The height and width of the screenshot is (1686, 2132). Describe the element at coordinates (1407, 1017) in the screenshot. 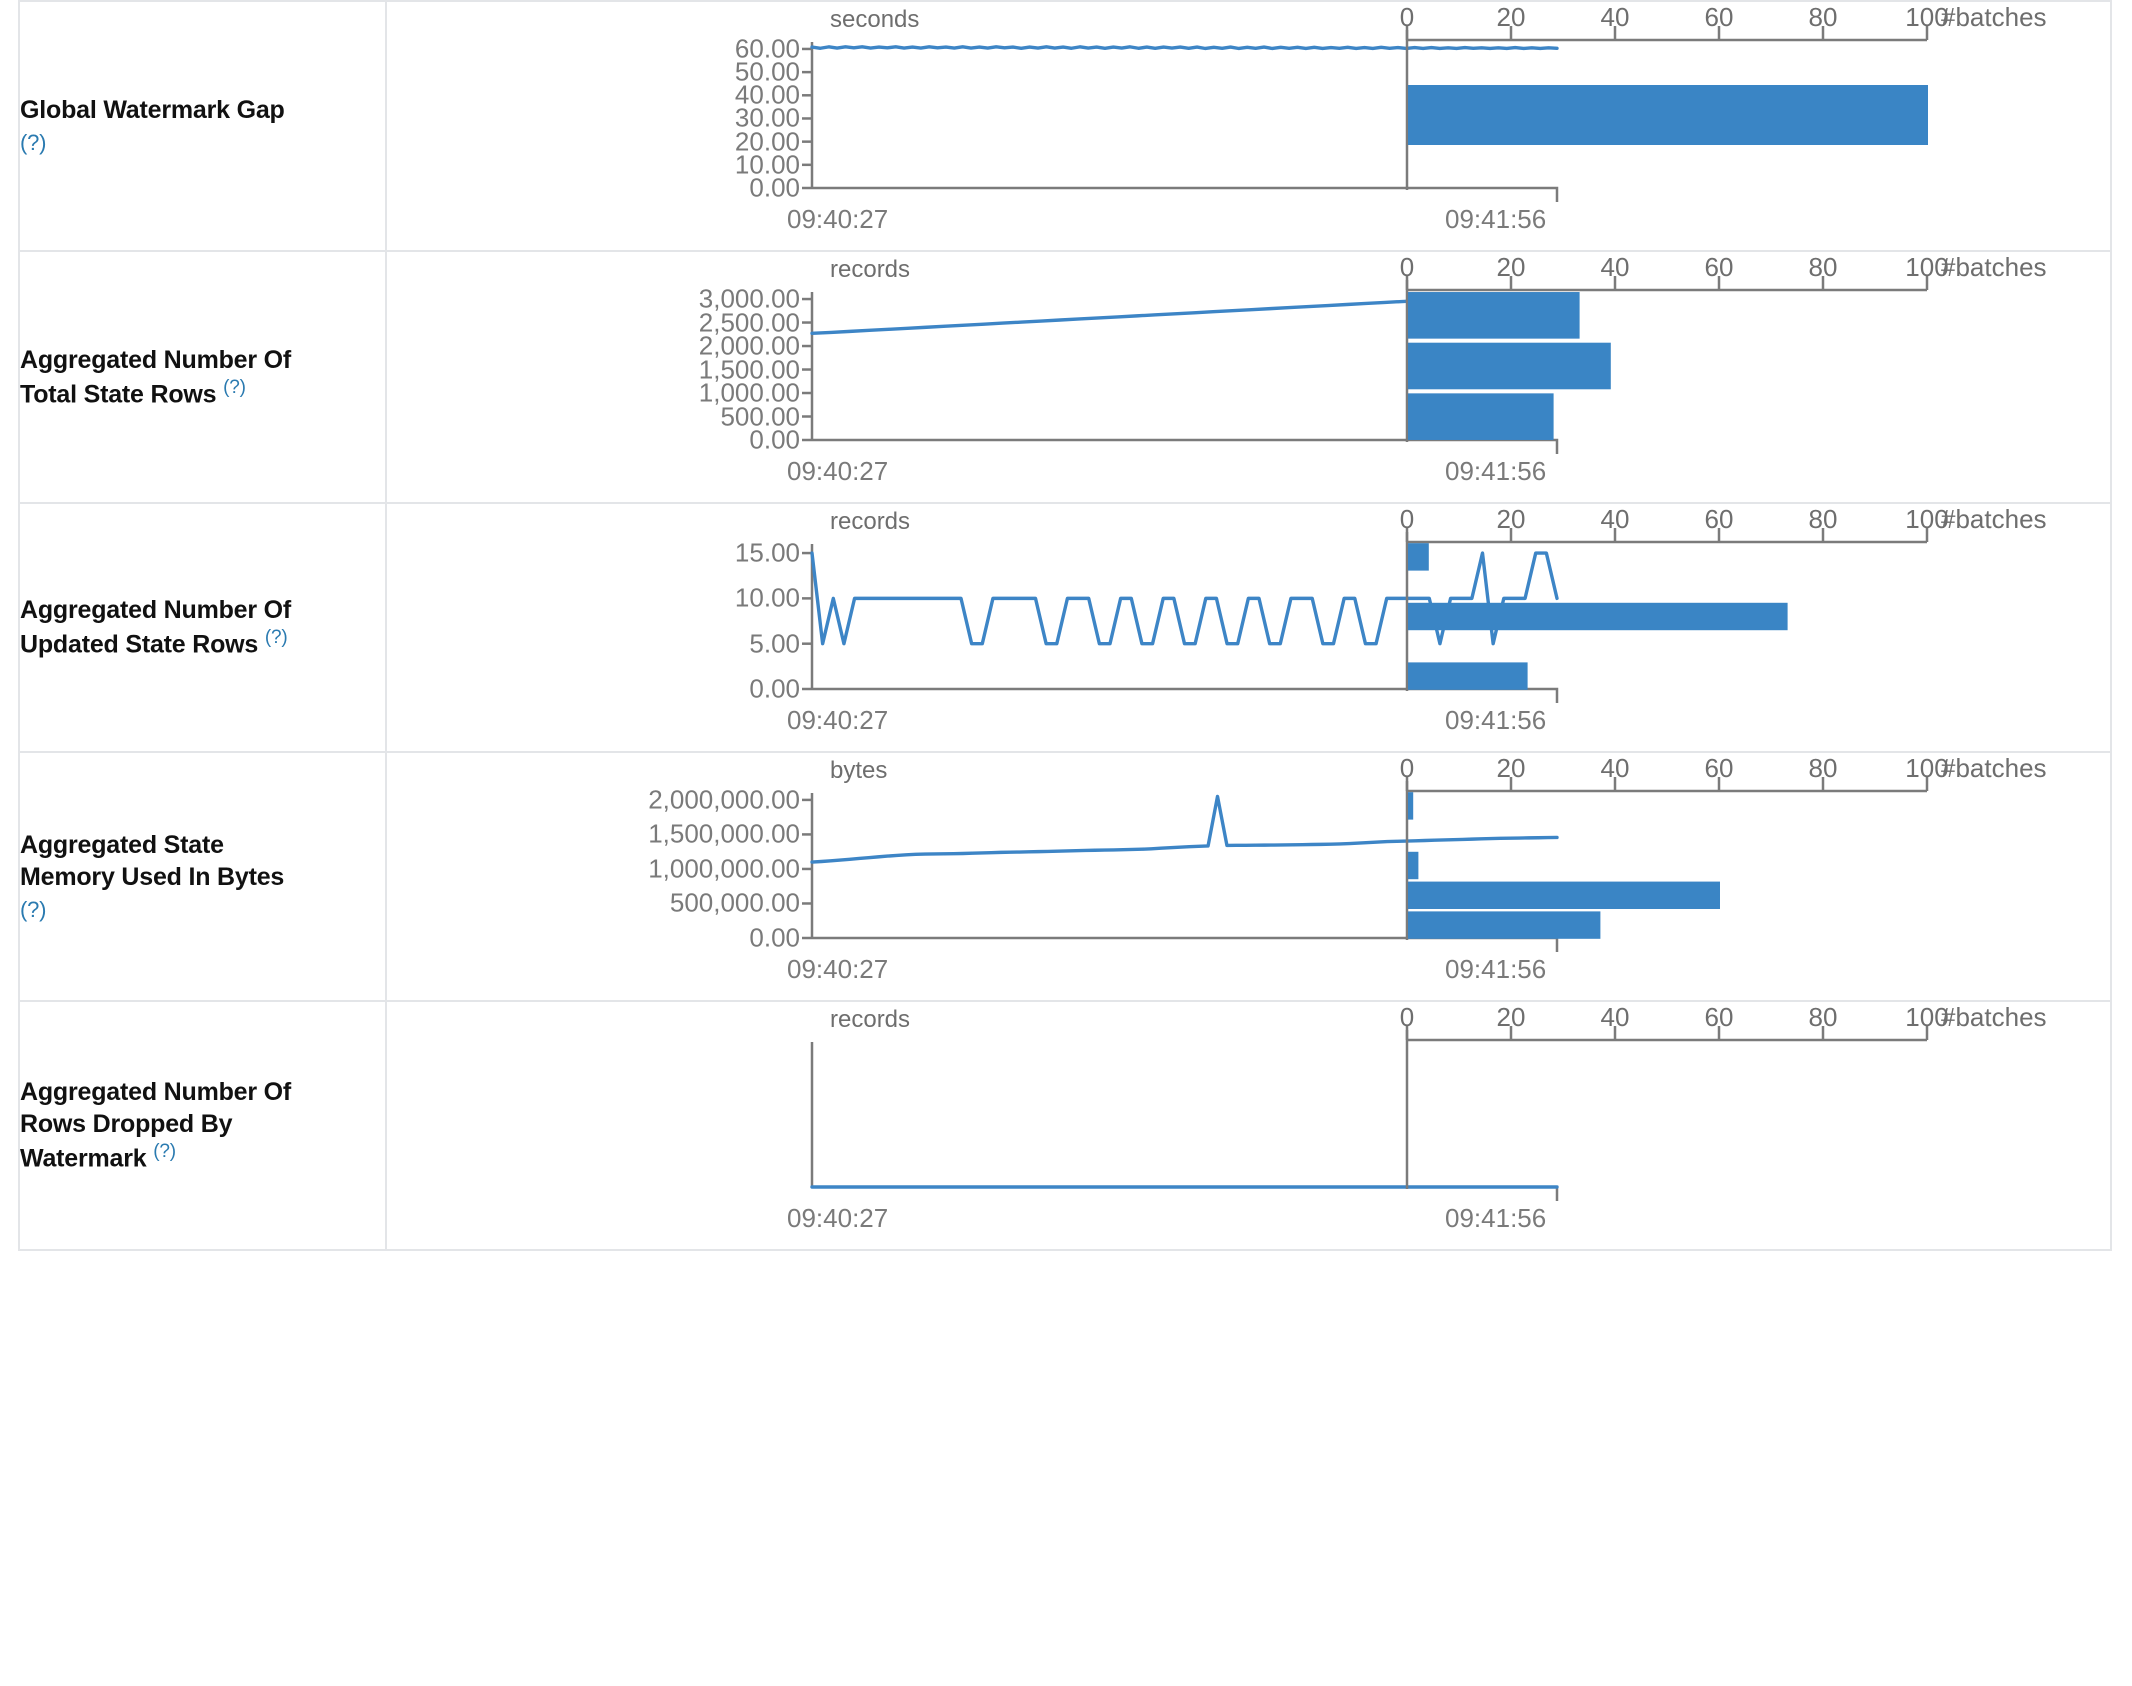

I see `histogram-tick-label: 0` at that location.